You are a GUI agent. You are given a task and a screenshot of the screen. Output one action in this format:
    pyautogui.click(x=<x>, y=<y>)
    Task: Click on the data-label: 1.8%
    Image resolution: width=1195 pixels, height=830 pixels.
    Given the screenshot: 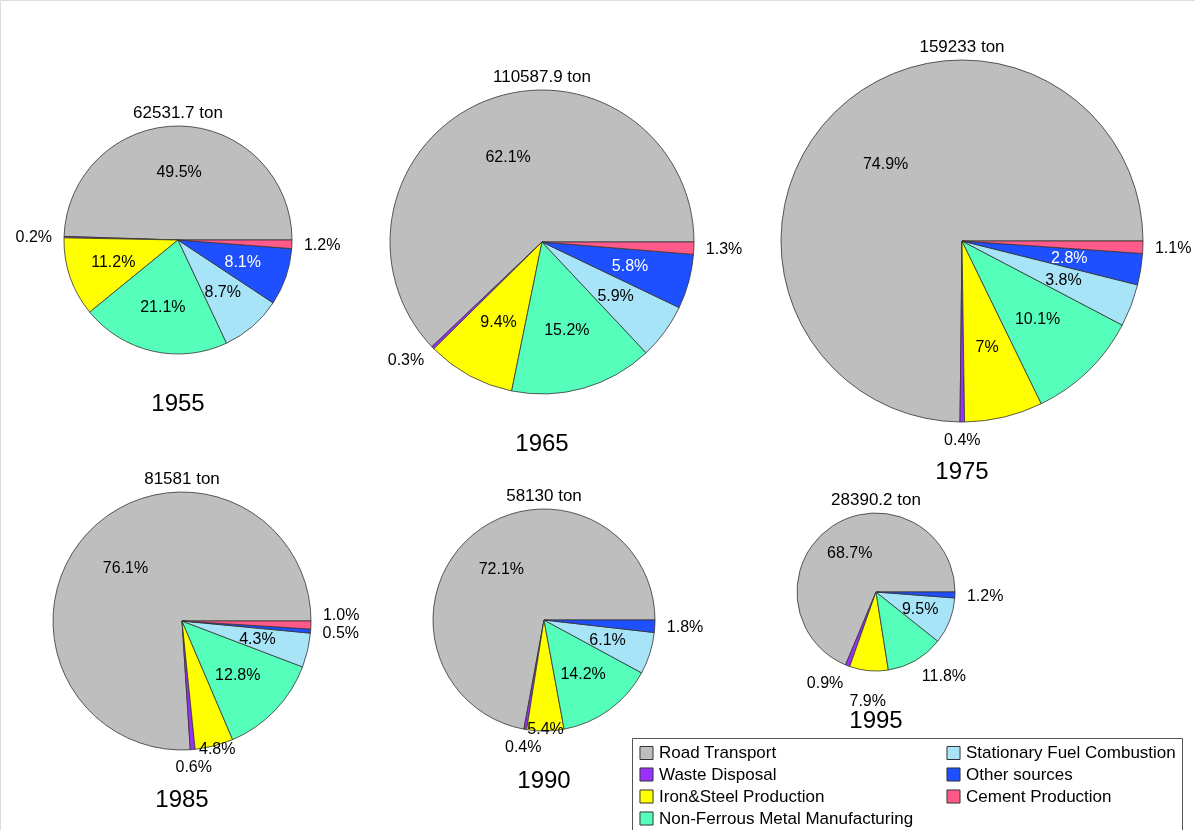 What is the action you would take?
    pyautogui.click(x=685, y=627)
    